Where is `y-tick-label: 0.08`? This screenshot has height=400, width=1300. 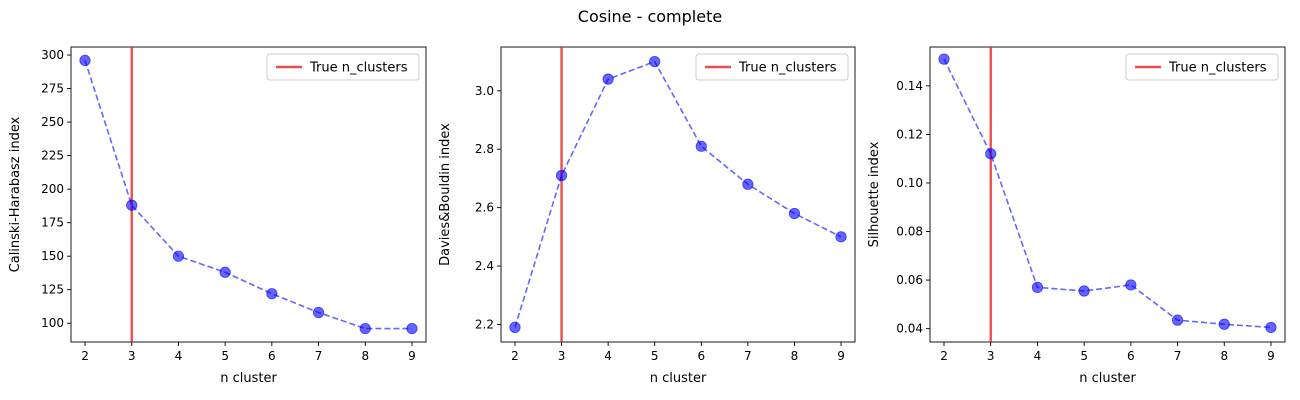 y-tick-label: 0.08 is located at coordinates (909, 232).